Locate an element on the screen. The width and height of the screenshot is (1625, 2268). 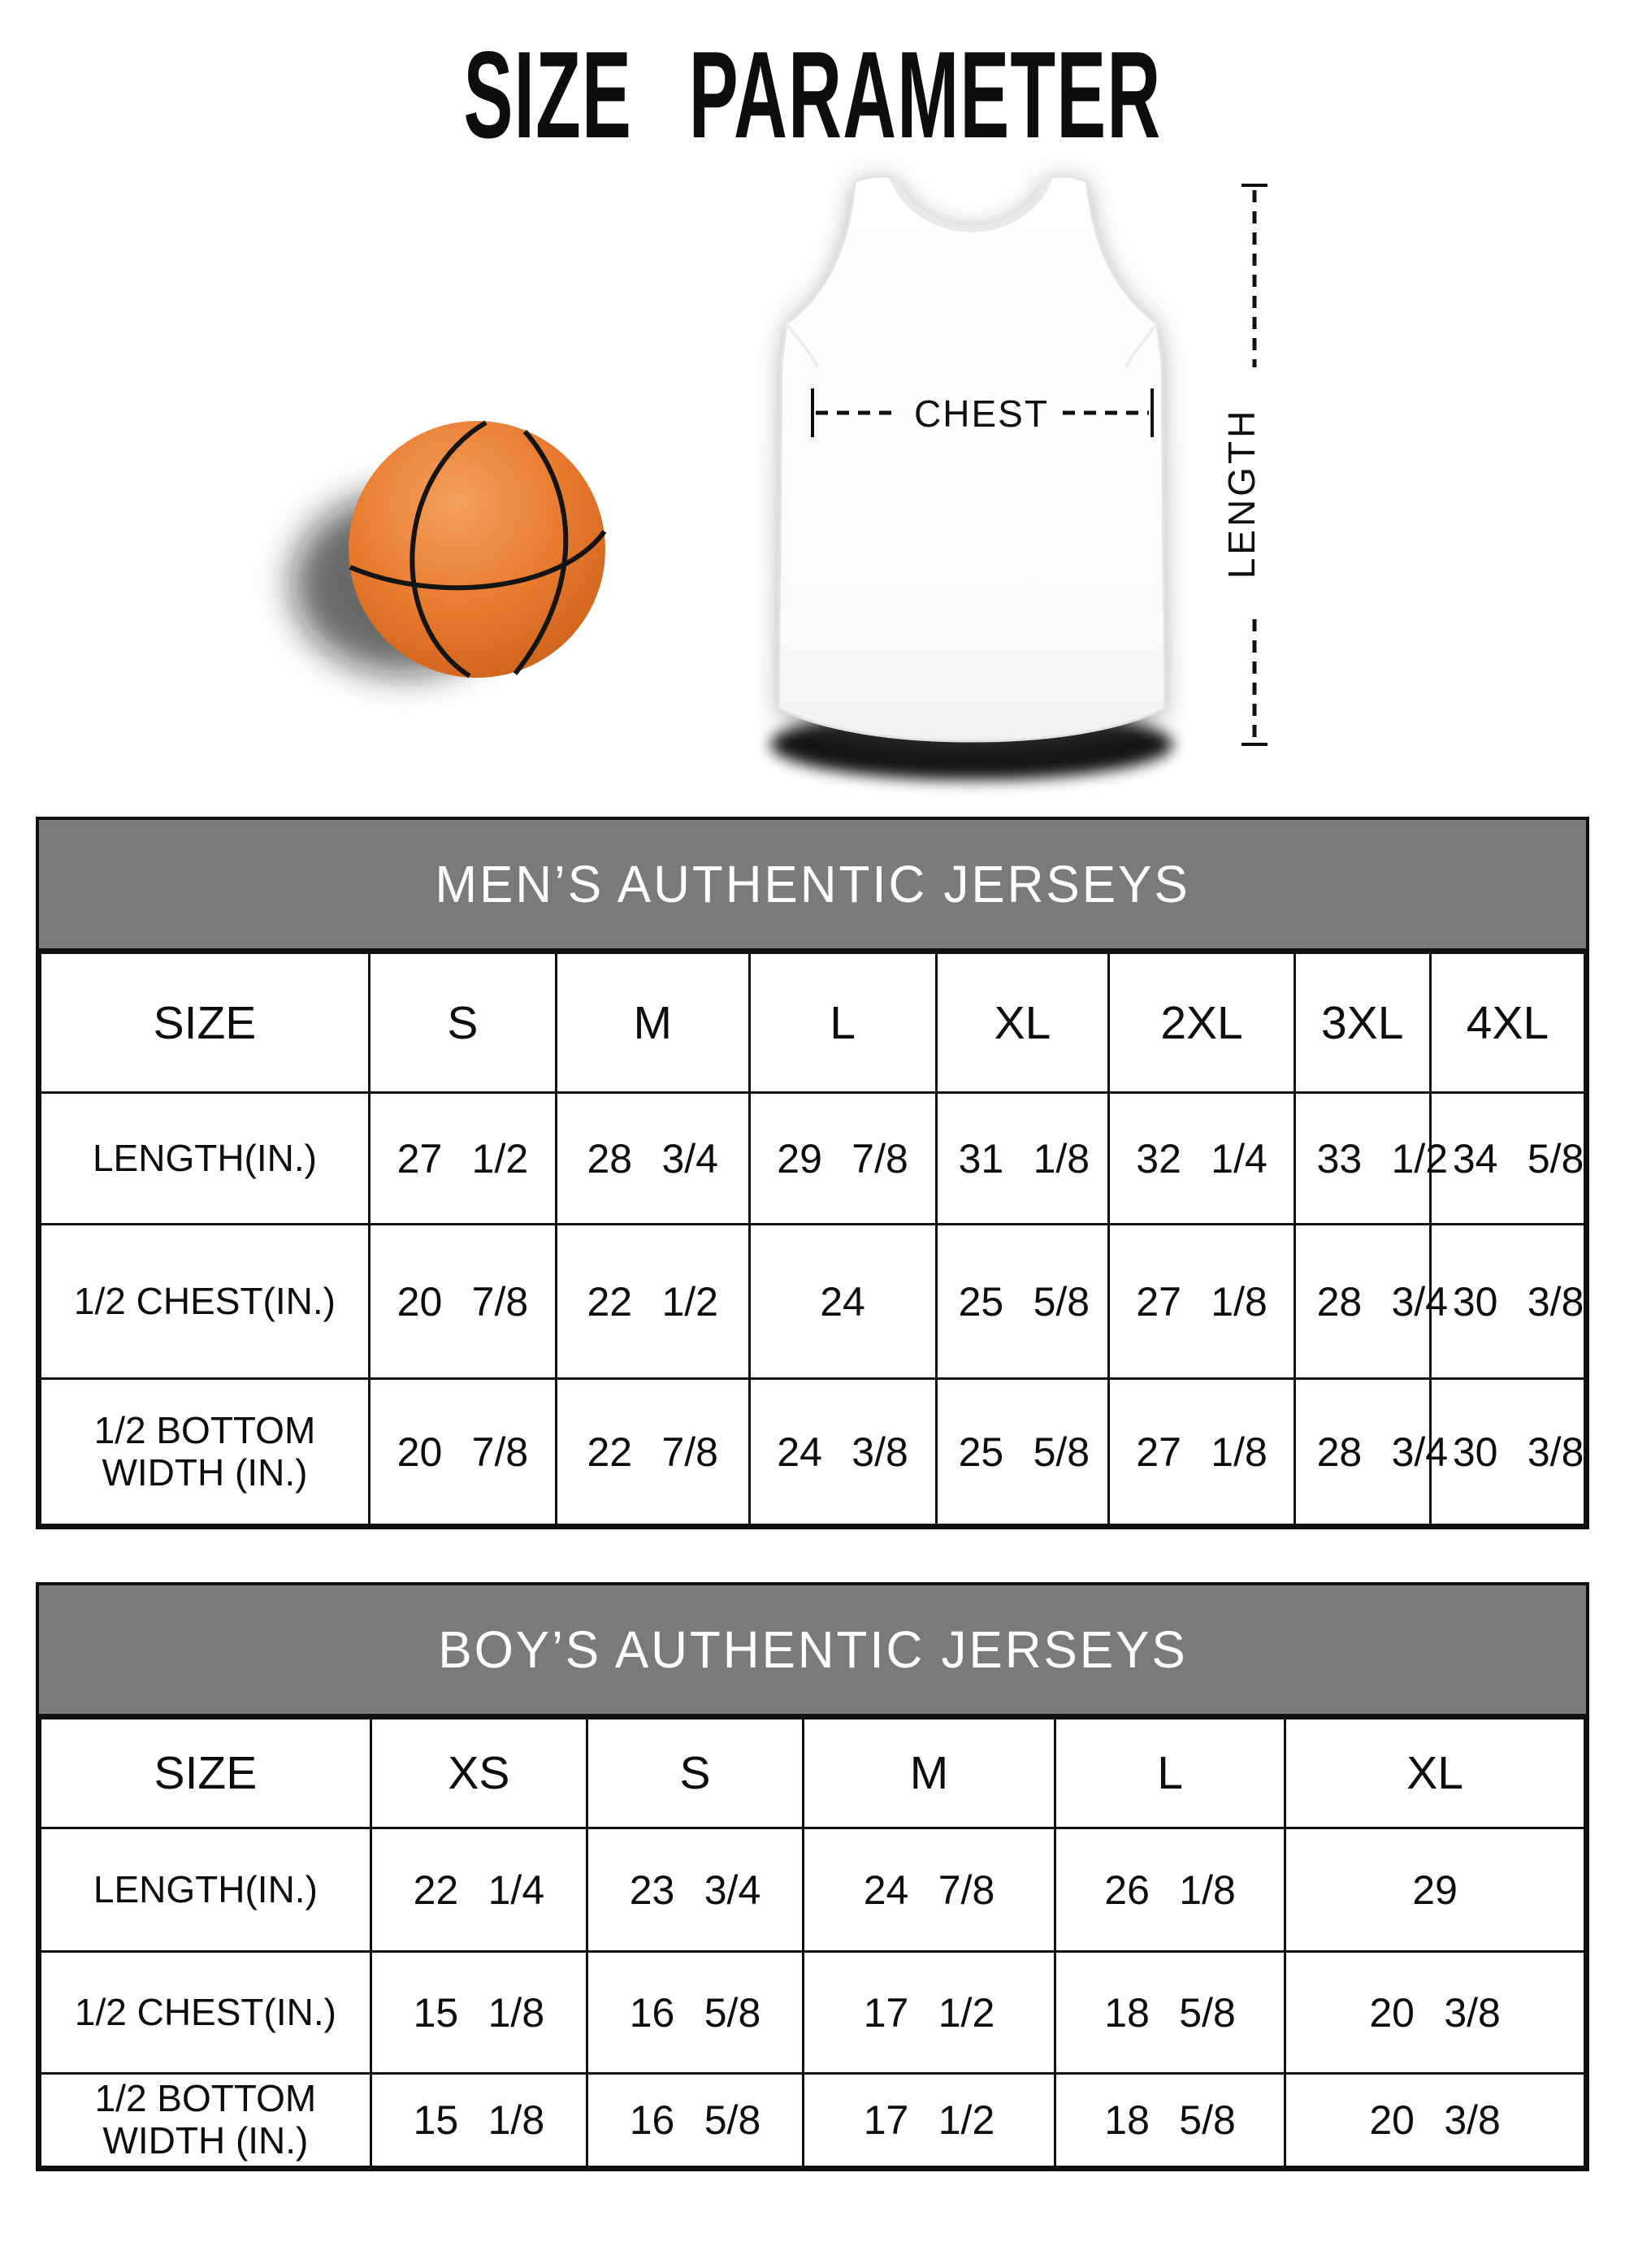
mens-table-title-bar: MEN’S AUTHENTIC JERSEYS is located at coordinates (812, 886).